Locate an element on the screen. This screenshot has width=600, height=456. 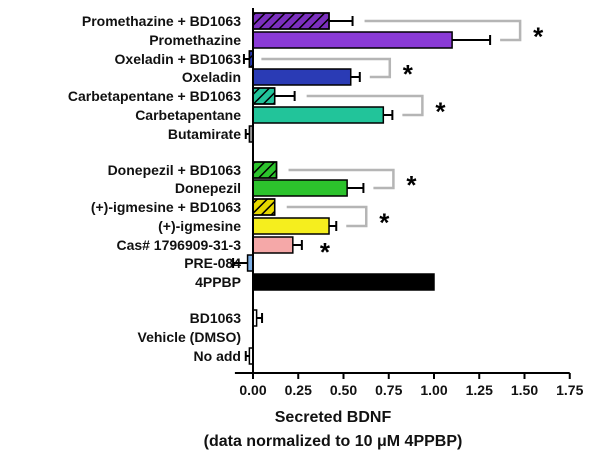
x-tick-label: 0.00 is located at coordinates (252, 390).